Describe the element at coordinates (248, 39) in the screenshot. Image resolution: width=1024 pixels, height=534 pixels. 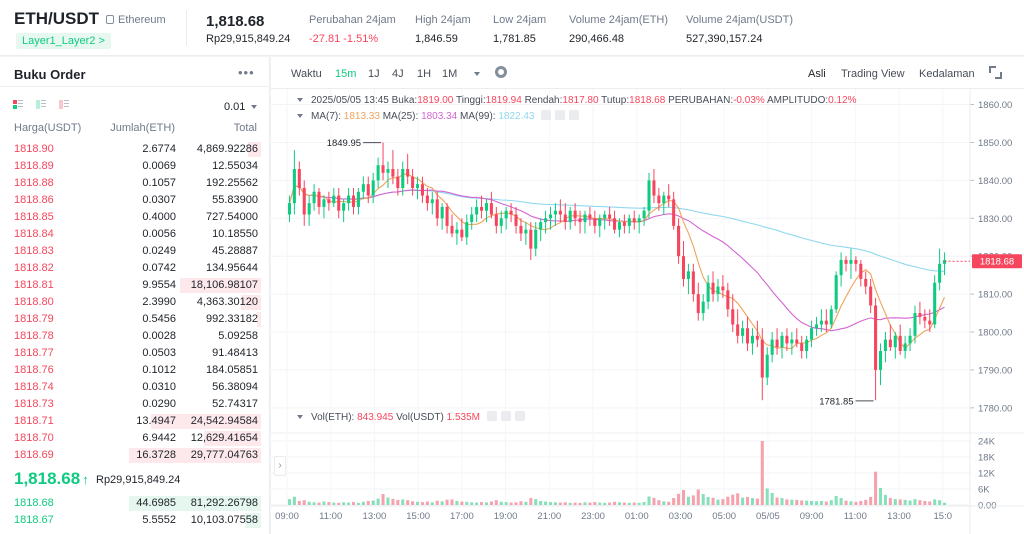
I see `header-fiat-price: Rp29,915,849.24` at that location.